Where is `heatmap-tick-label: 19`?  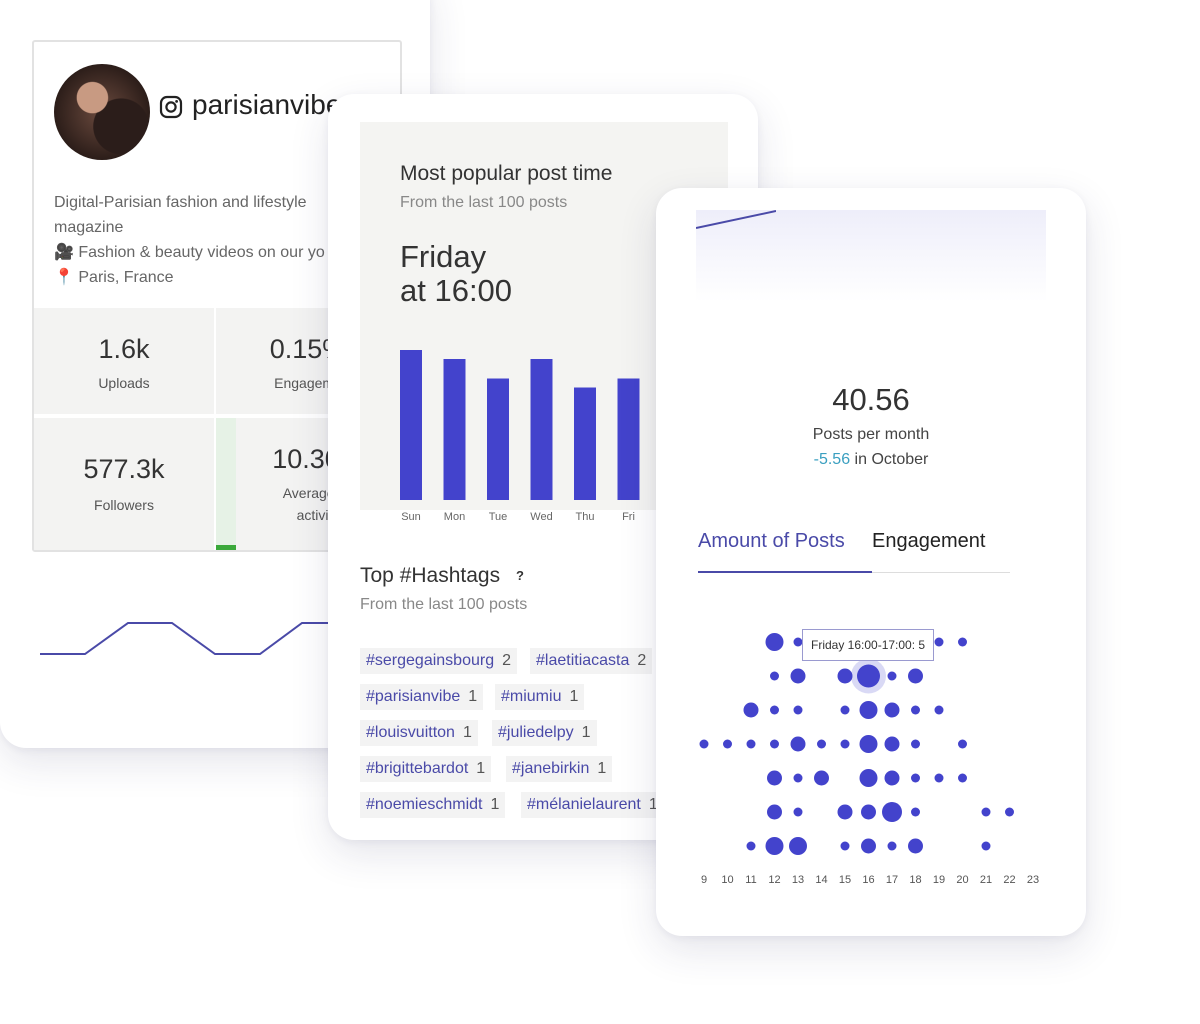 heatmap-tick-label: 19 is located at coordinates (939, 880).